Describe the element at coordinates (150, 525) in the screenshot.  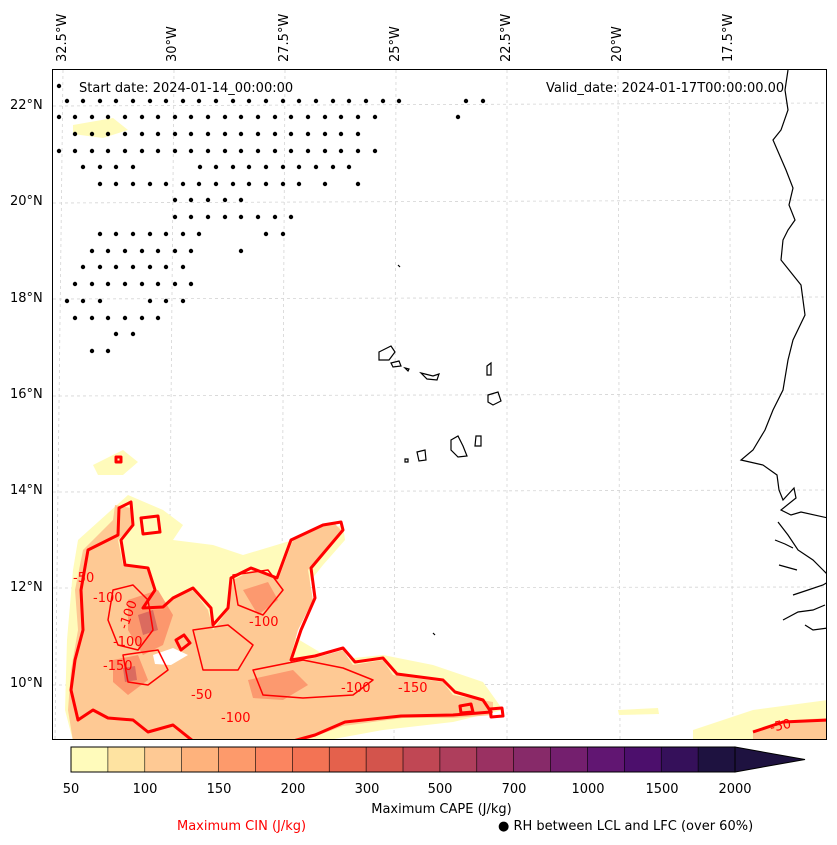
I see `cin-contour-square` at that location.